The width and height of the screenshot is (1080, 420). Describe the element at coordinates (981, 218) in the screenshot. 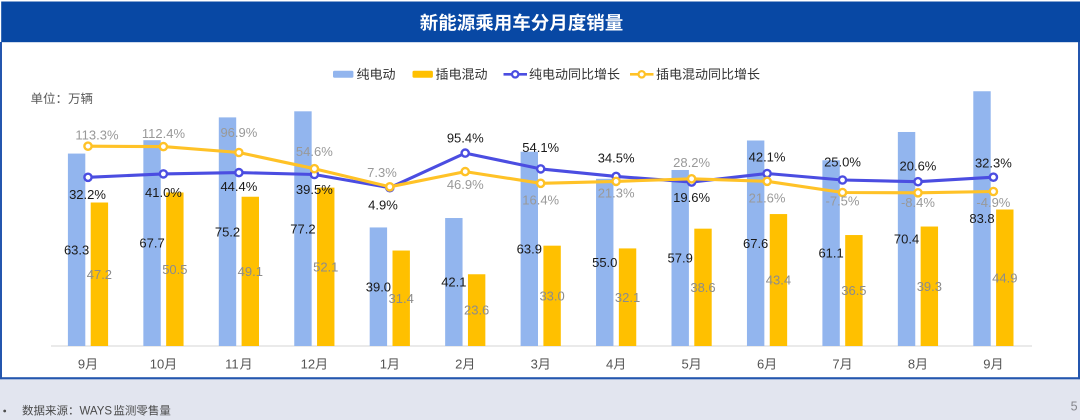

I see `svg-text: 83.8` at that location.